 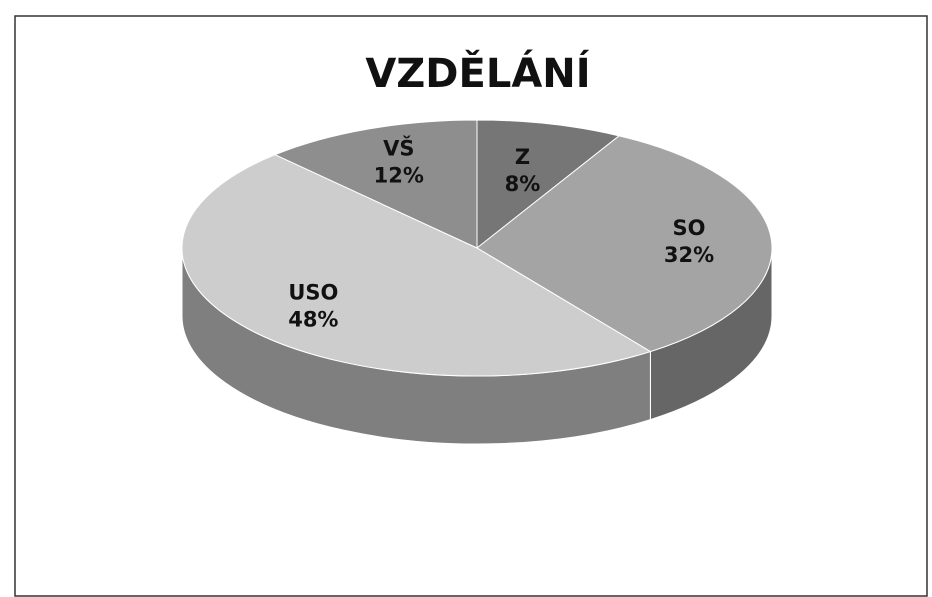 I want to click on slice-value-label: 12%, so click(x=399, y=175).